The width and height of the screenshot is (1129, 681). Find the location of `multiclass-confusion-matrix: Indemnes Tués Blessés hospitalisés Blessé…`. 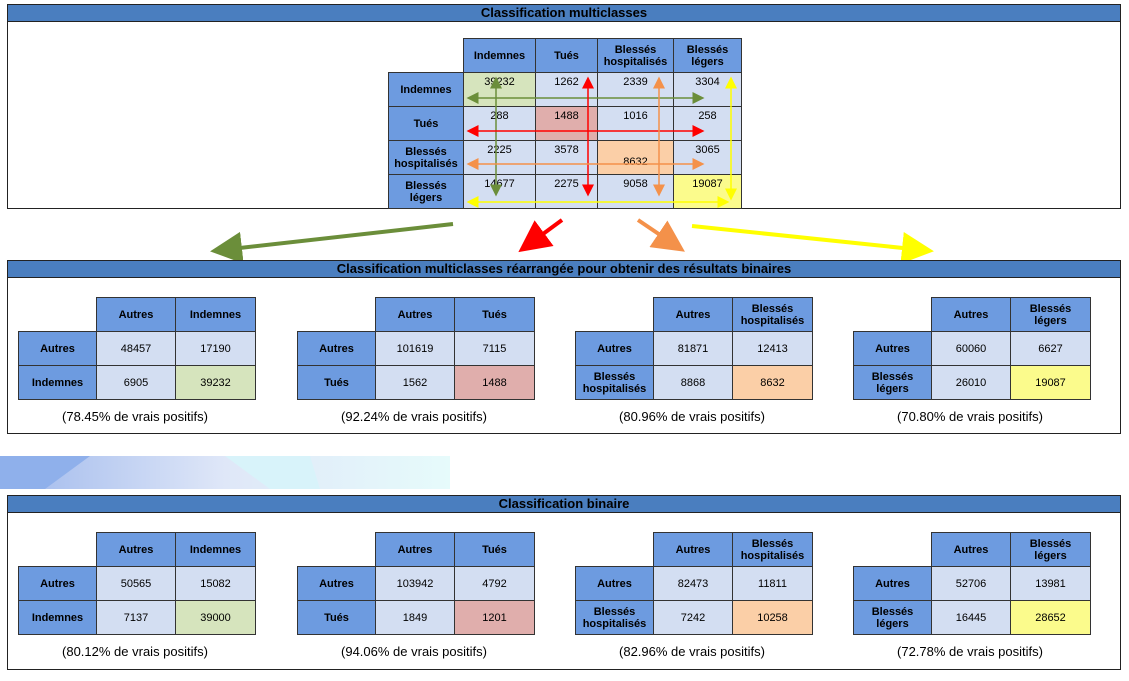

multiclass-confusion-matrix: Indemnes Tués Blessés hospitalisés Blessé… is located at coordinates (565, 123).